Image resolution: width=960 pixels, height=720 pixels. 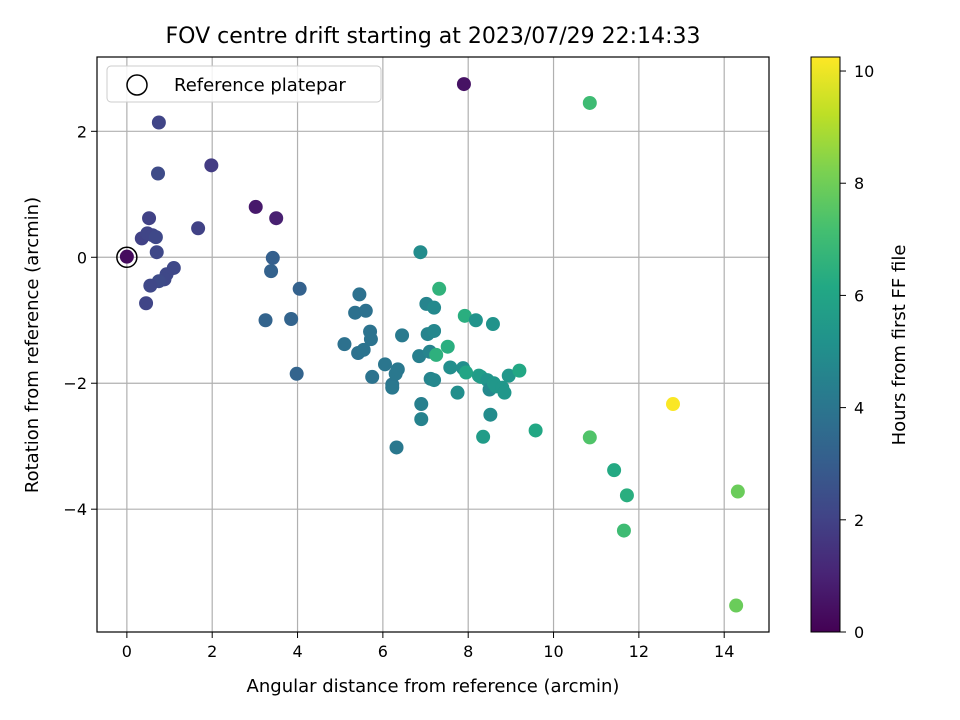 I want to click on x-axis-ticks: 0 2 4 6 8 10 12 14, so click(x=428, y=646).